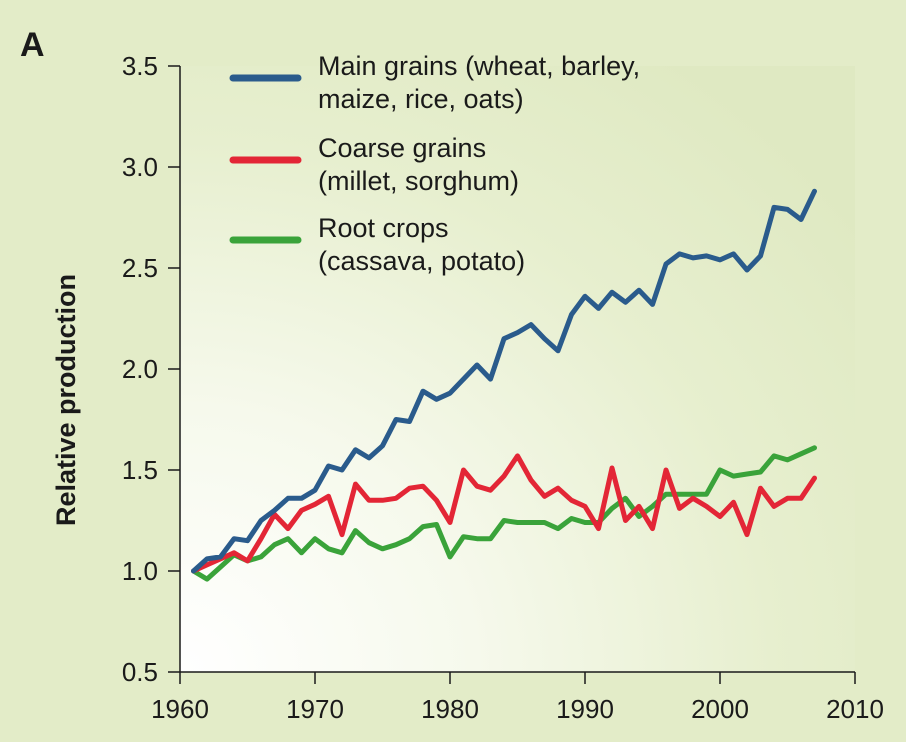  I want to click on y-tick-label: 0.5, so click(140, 672).